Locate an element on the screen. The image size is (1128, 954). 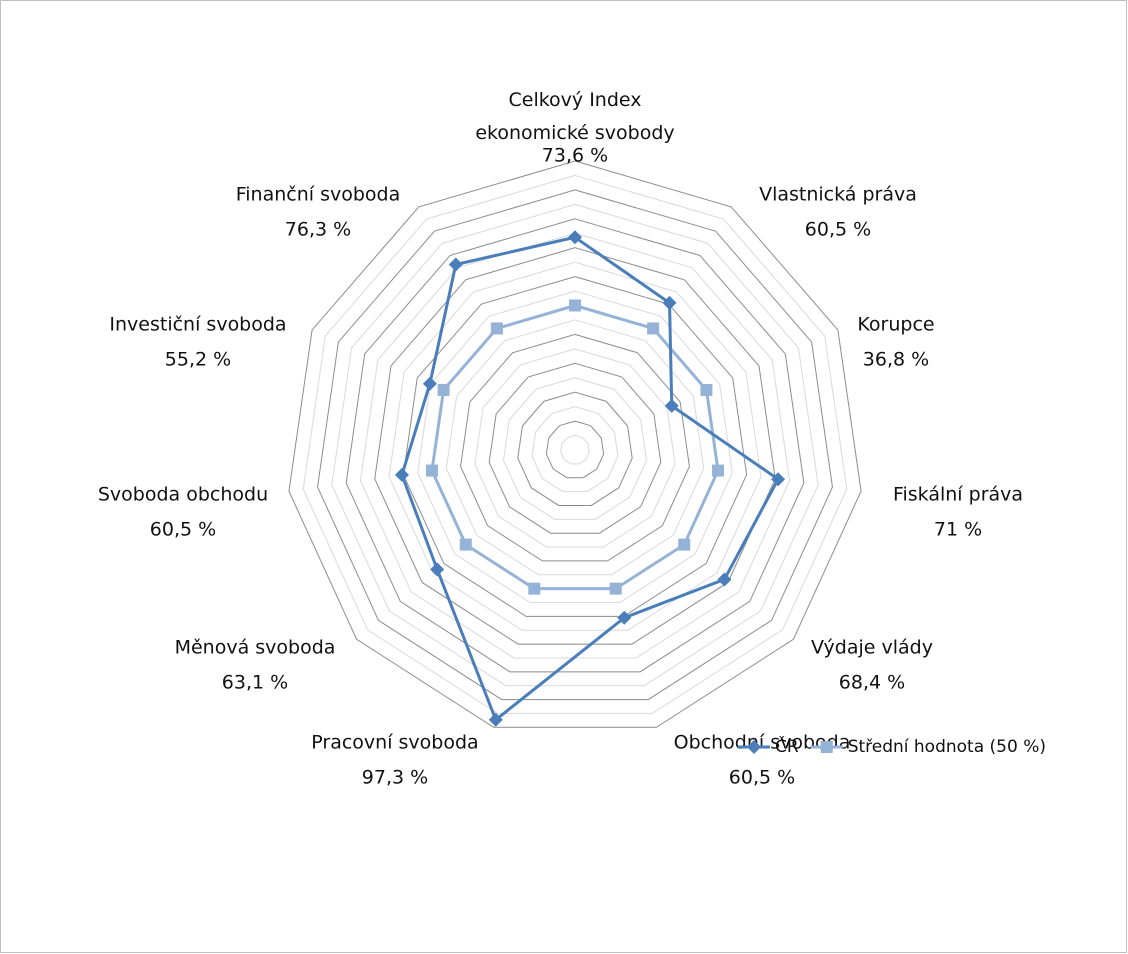
value-label: 76,3 % is located at coordinates (318, 230).